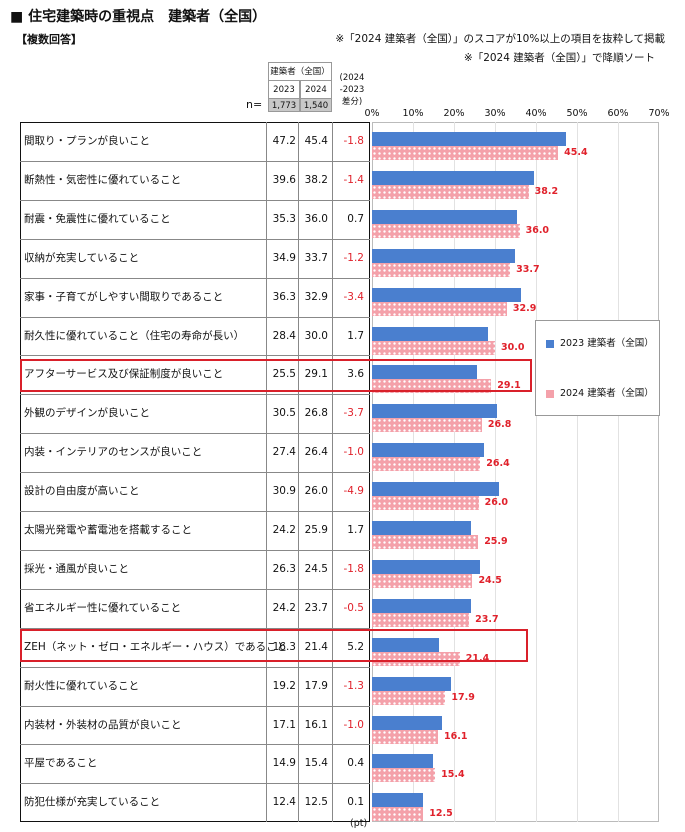 The image size is (685, 832). I want to click on value-2024: 45.4, so click(316, 141).